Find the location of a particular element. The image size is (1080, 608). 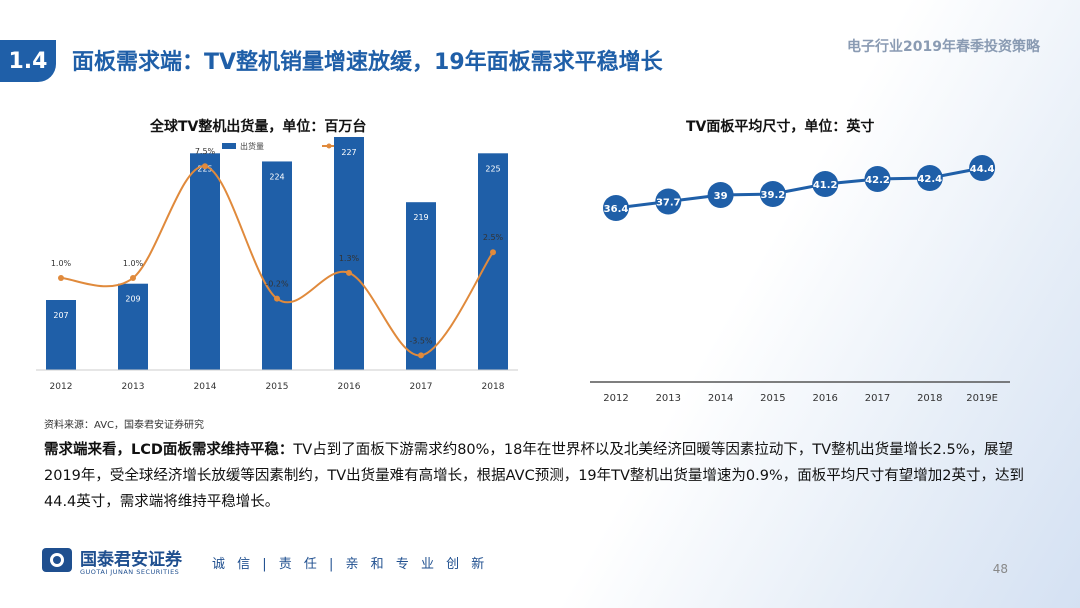

bar-value-label: 207 is located at coordinates (60, 315).